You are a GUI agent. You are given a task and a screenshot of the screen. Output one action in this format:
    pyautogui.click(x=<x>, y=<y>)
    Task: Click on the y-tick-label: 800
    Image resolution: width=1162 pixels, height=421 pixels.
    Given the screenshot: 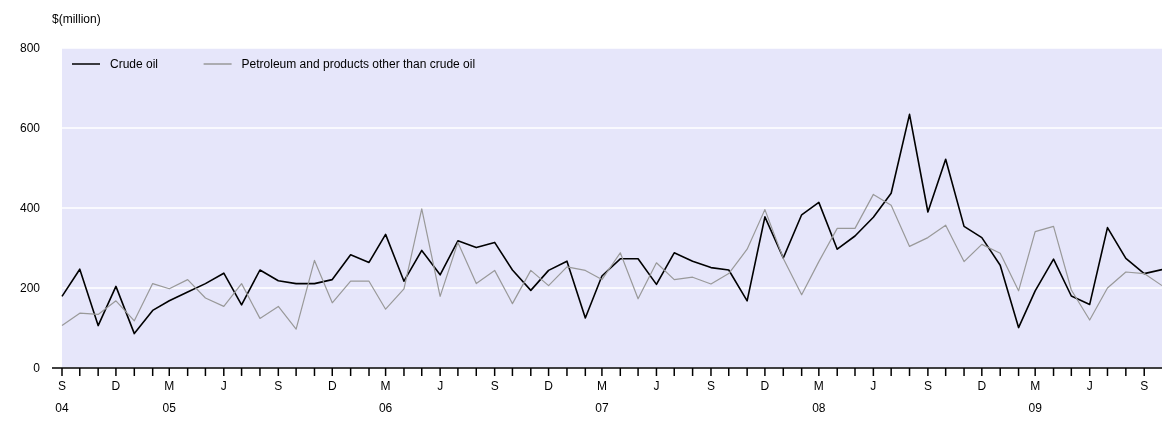 What is the action you would take?
    pyautogui.click(x=30, y=48)
    